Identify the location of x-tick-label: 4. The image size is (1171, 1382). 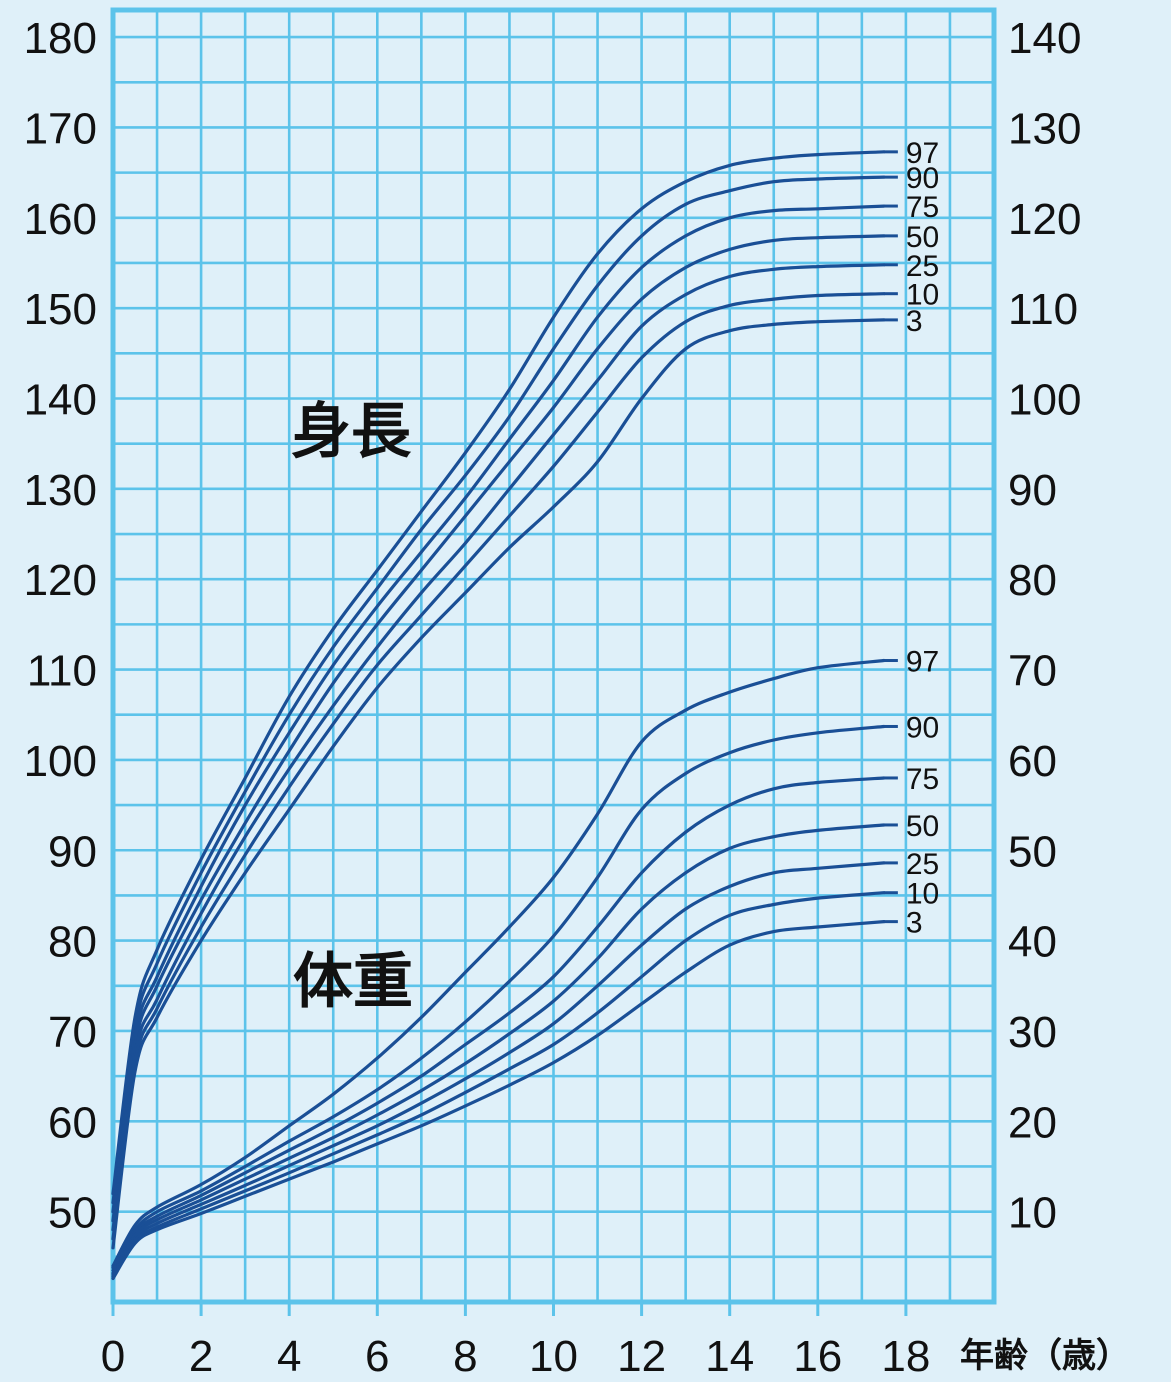
(289, 1356).